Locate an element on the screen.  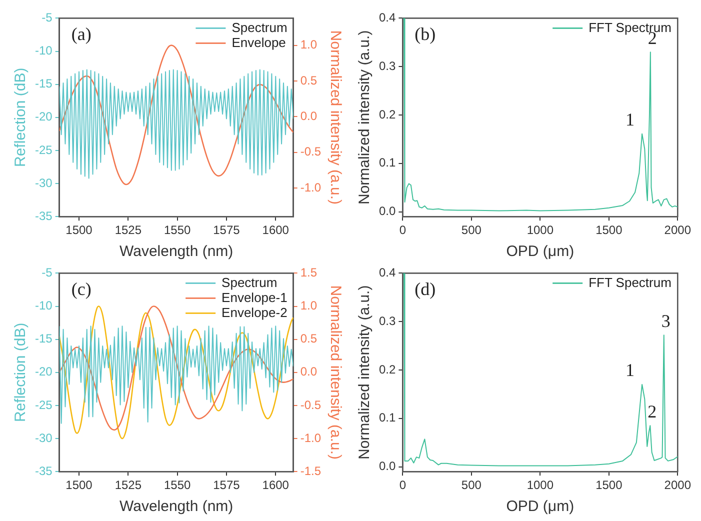
annotation: 2 is located at coordinates (652, 411).